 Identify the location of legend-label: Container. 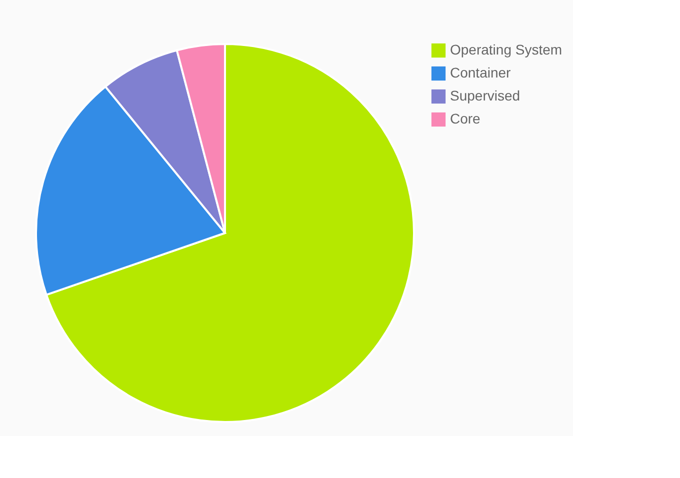
(481, 72).